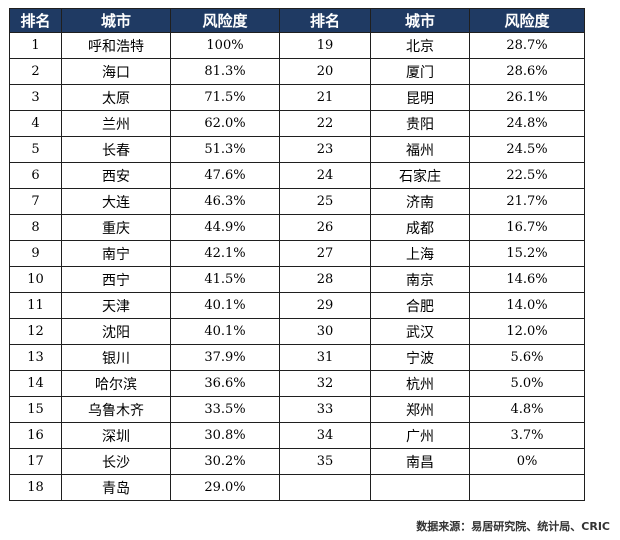 The width and height of the screenshot is (620, 540). I want to click on risk-cell: 62.0%, so click(225, 123).